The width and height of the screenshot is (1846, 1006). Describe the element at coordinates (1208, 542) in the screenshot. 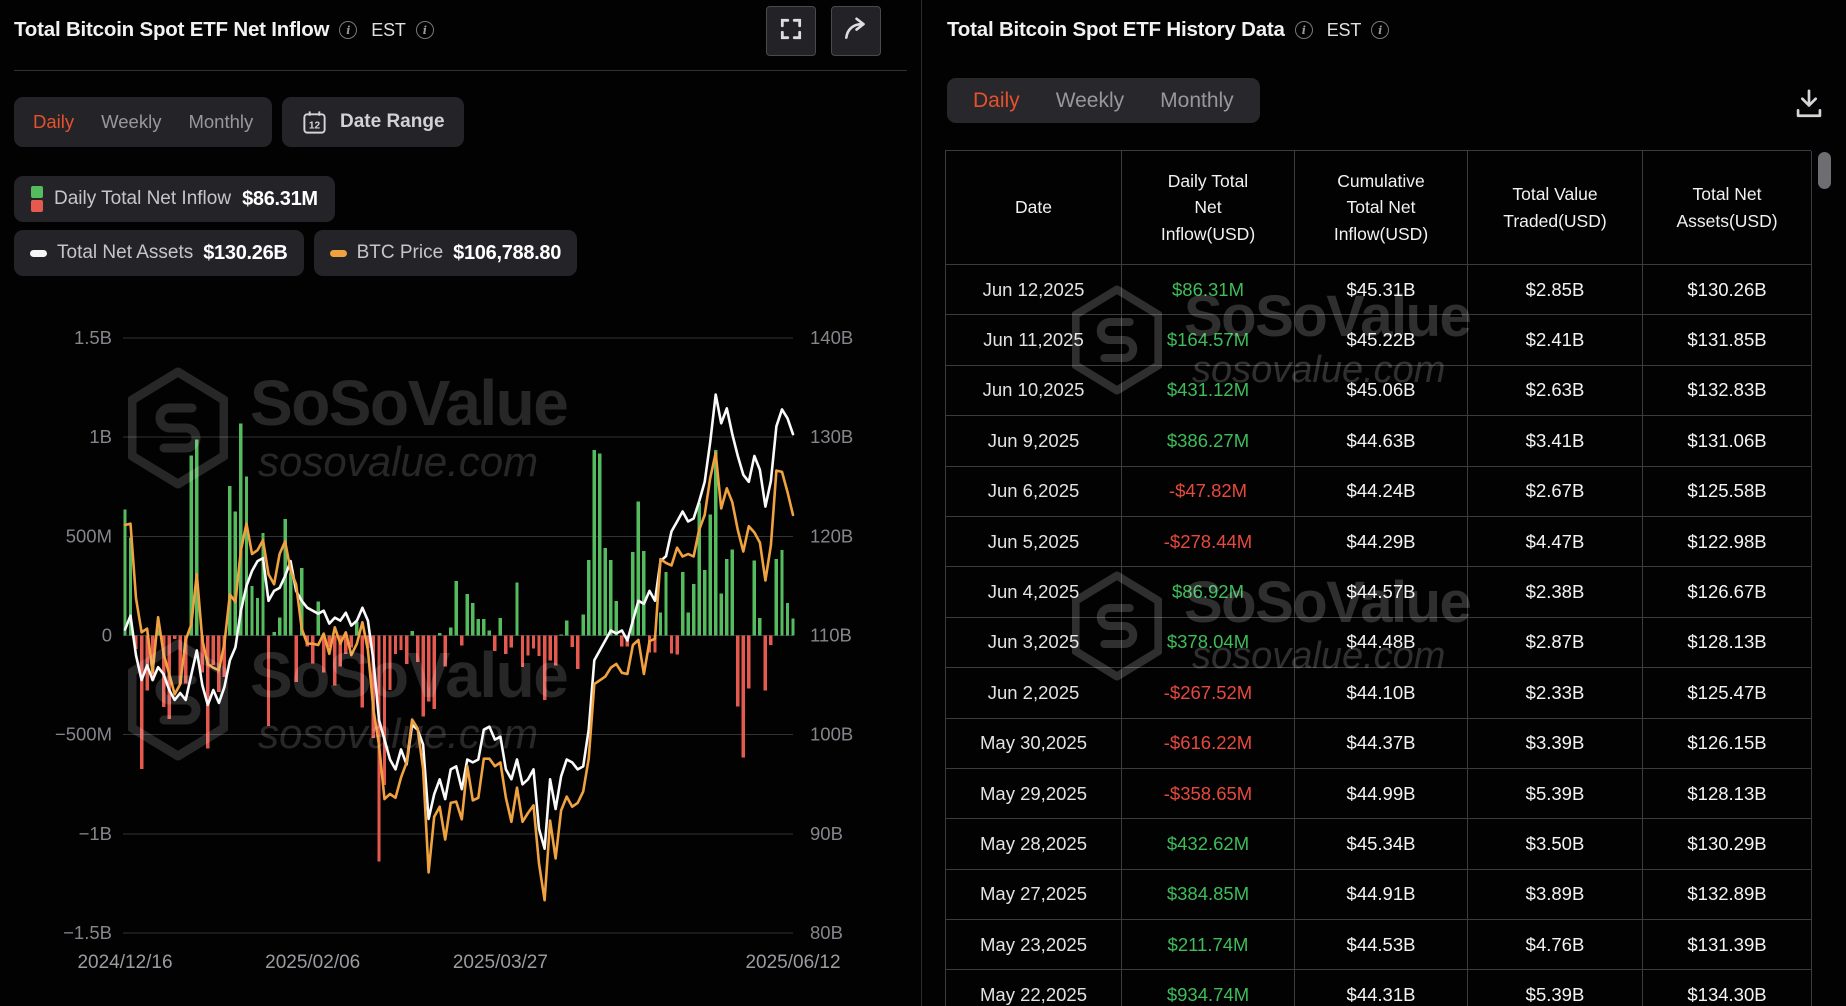

I see `cell-inflow: -$278.44M` at that location.